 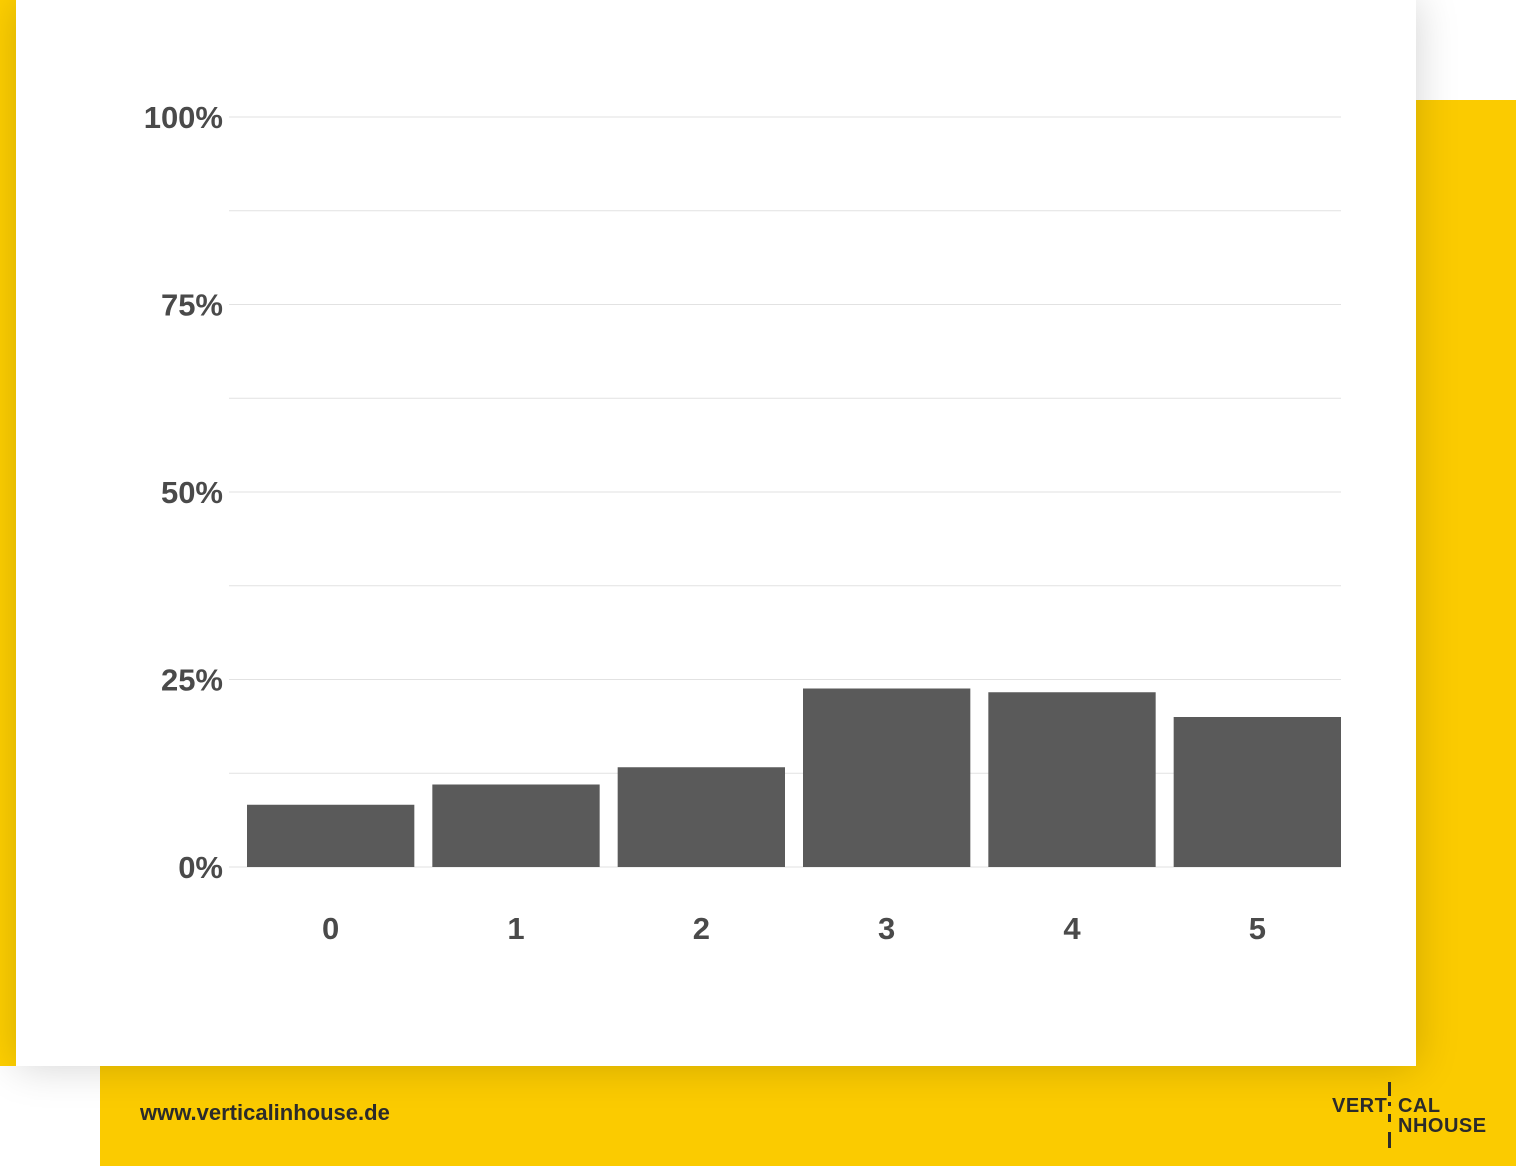 I want to click on x-axis-ticks: 0 1 2 3 4 5, so click(x=794, y=928).